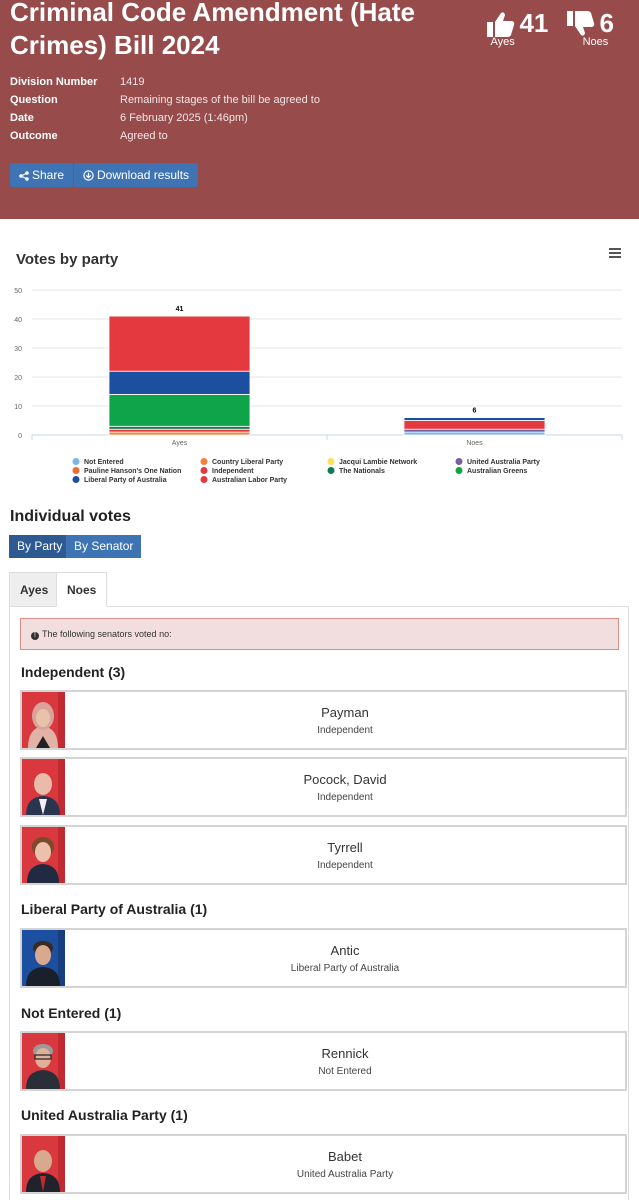  Describe the element at coordinates (34, 589) in the screenshot. I see `tab-ayes: Ayes` at that location.